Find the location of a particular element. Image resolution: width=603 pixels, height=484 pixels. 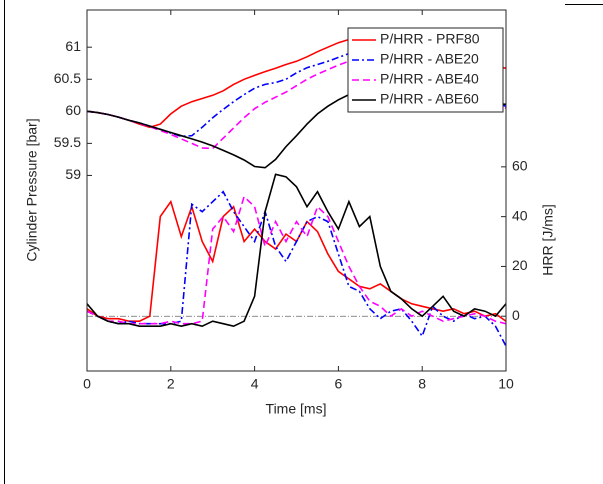

y2-tick-label: 20 is located at coordinates (520, 265).